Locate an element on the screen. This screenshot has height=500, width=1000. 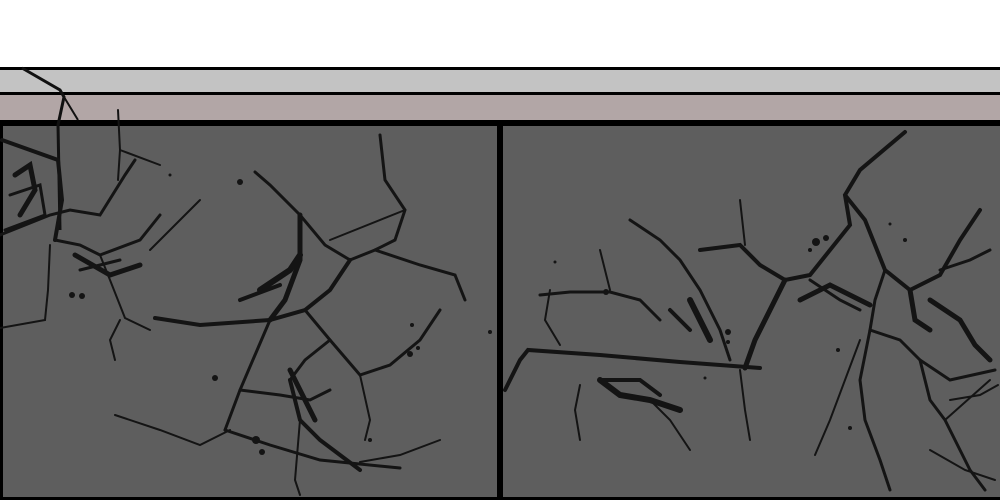
curb-band-strip is located at coordinates (500, 109).